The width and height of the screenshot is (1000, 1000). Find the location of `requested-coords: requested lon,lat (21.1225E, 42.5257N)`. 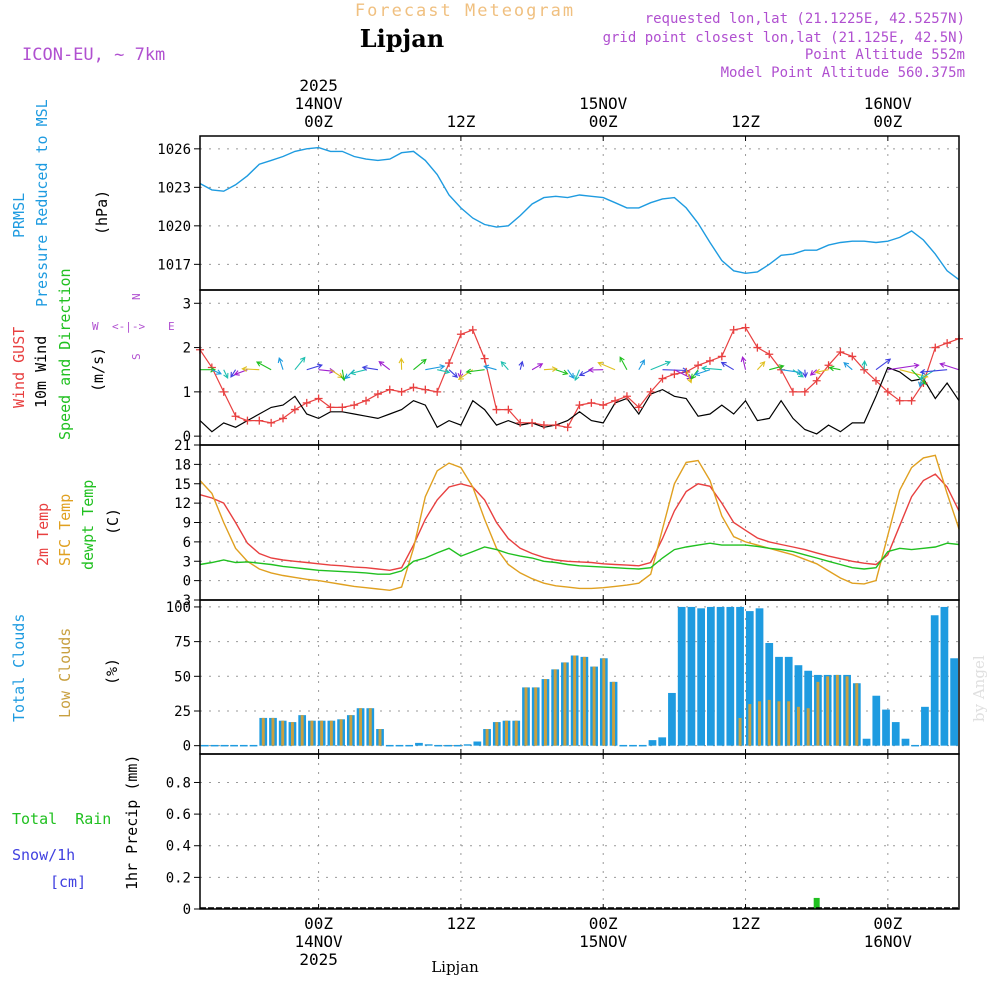

requested-coords: requested lon,lat (21.1225E, 42.5257N) is located at coordinates (805, 19).